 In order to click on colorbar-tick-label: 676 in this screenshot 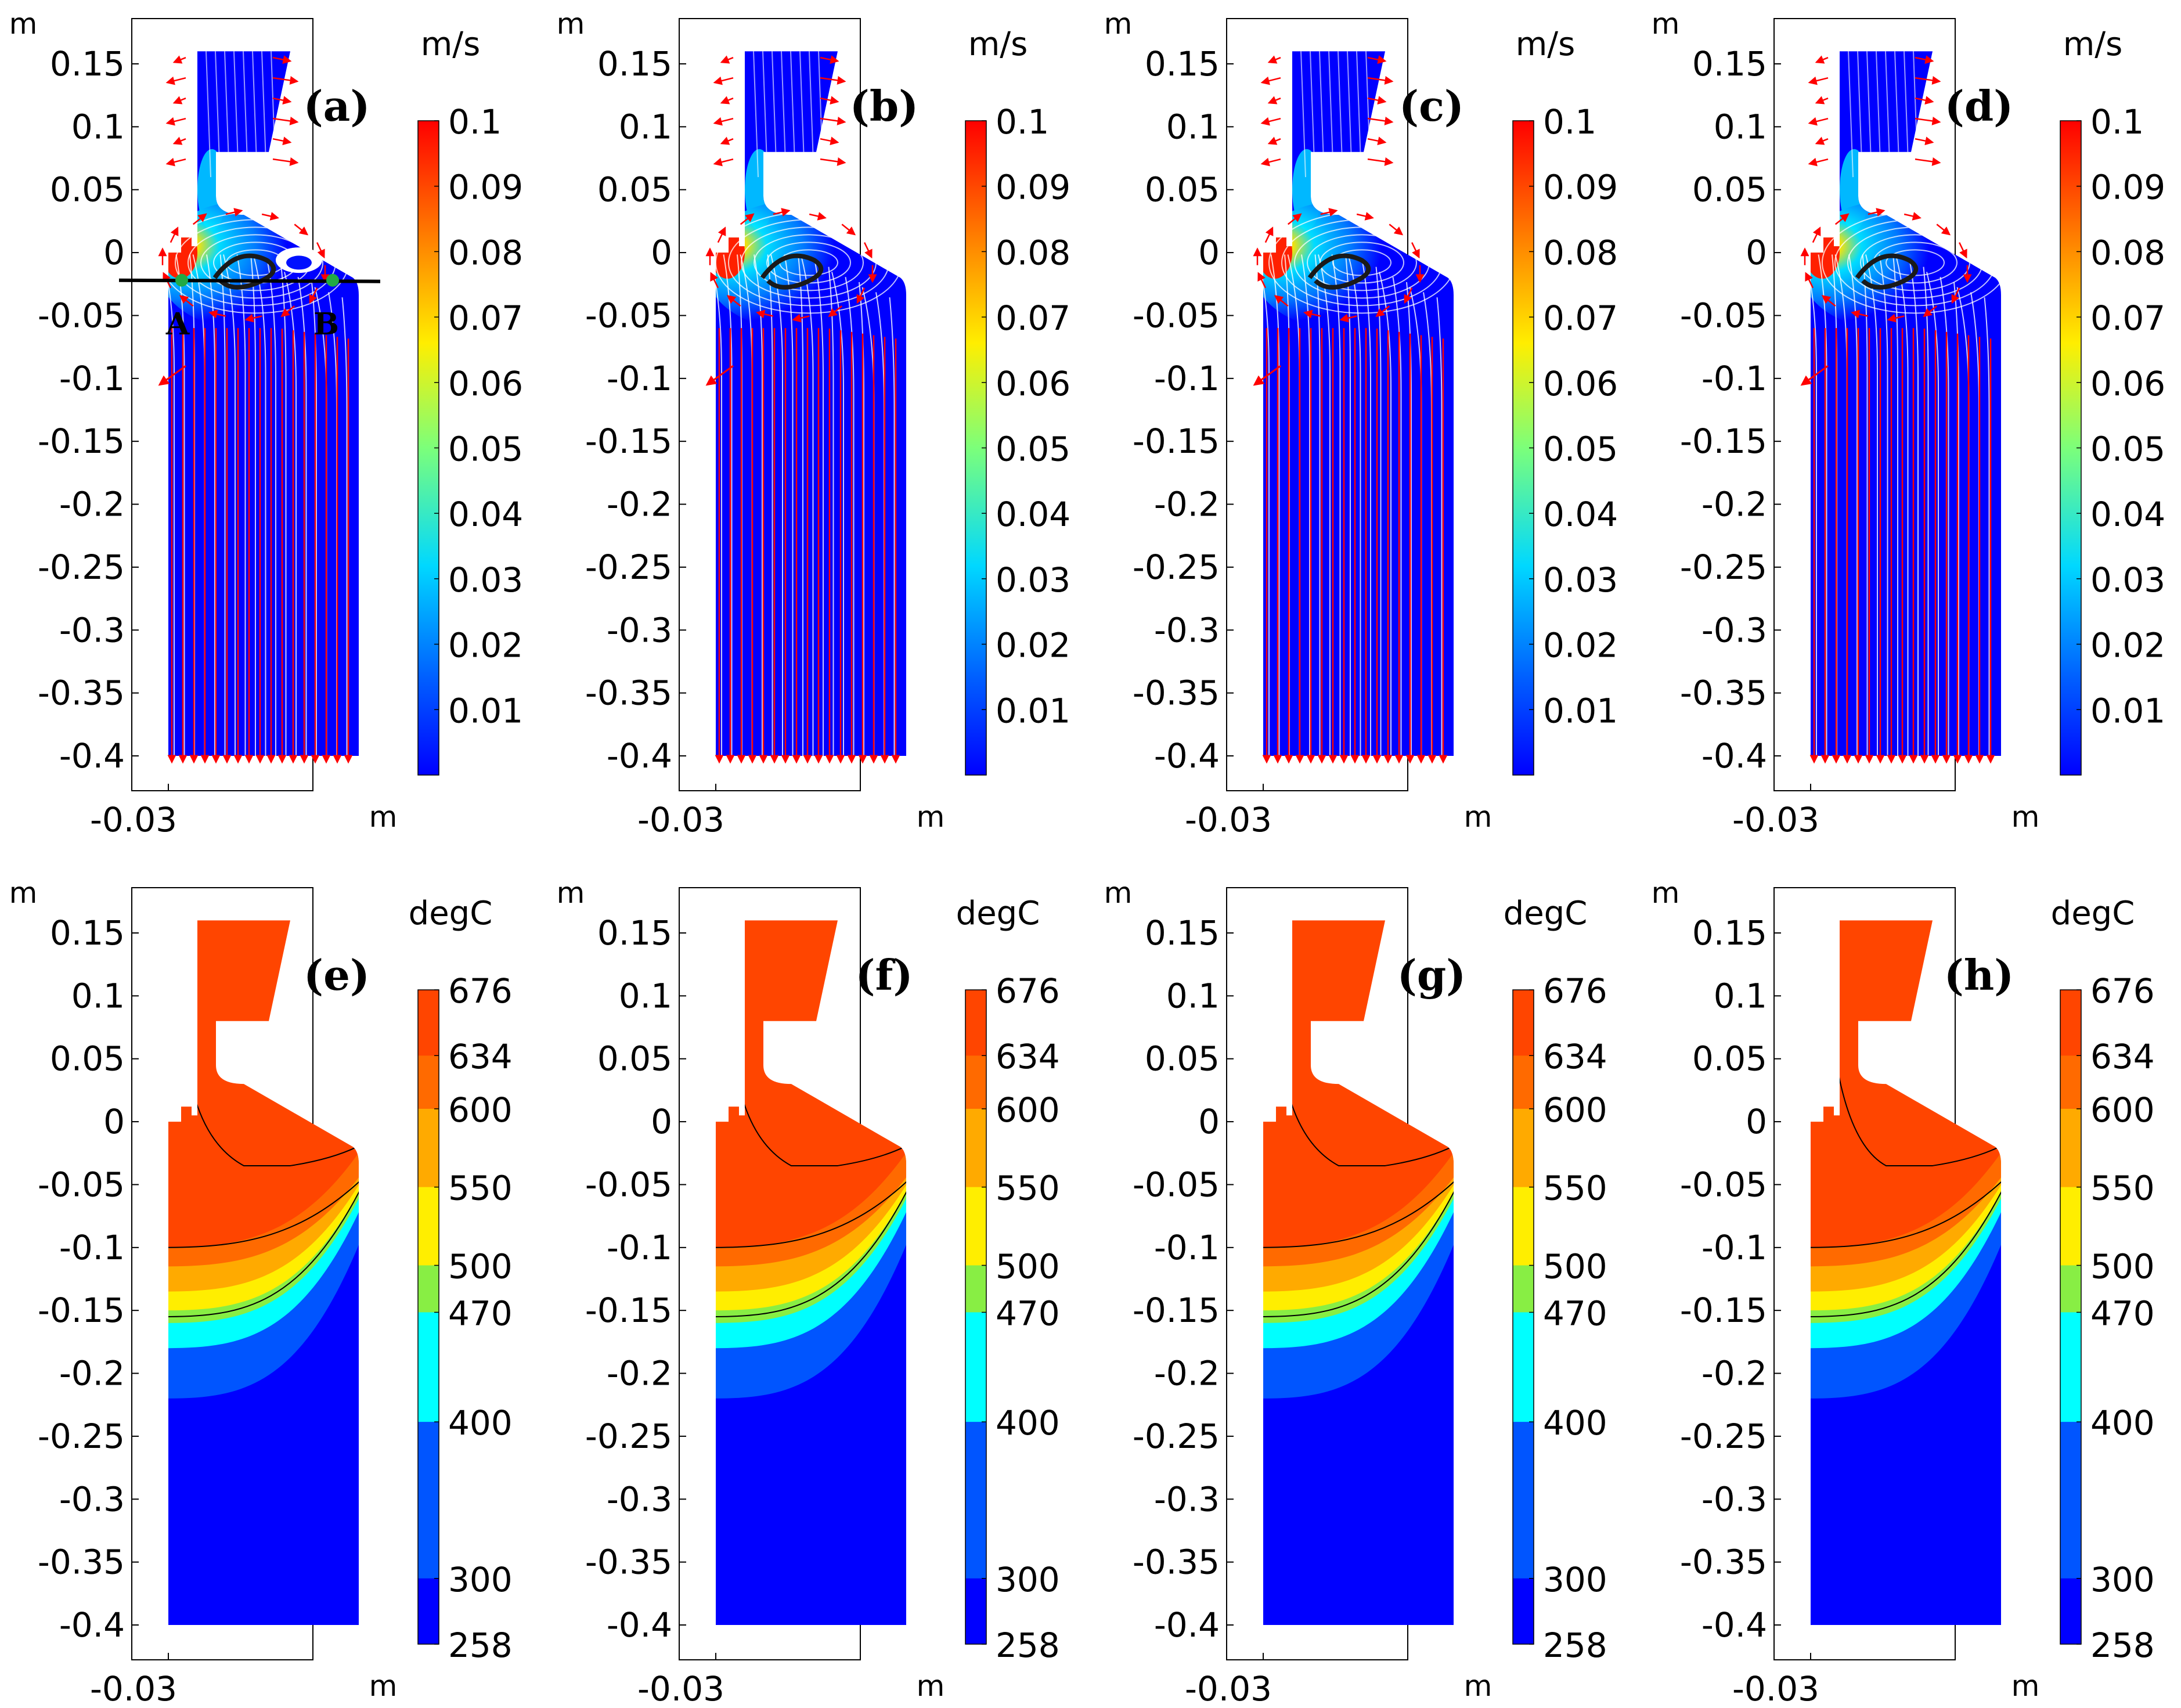, I will do `click(1028, 991)`.